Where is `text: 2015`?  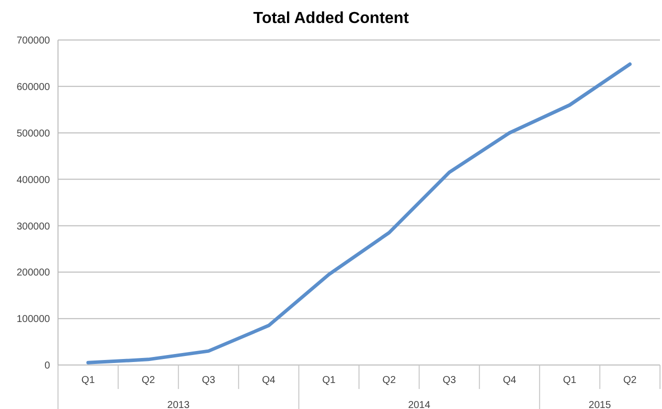 text: 2015 is located at coordinates (600, 404).